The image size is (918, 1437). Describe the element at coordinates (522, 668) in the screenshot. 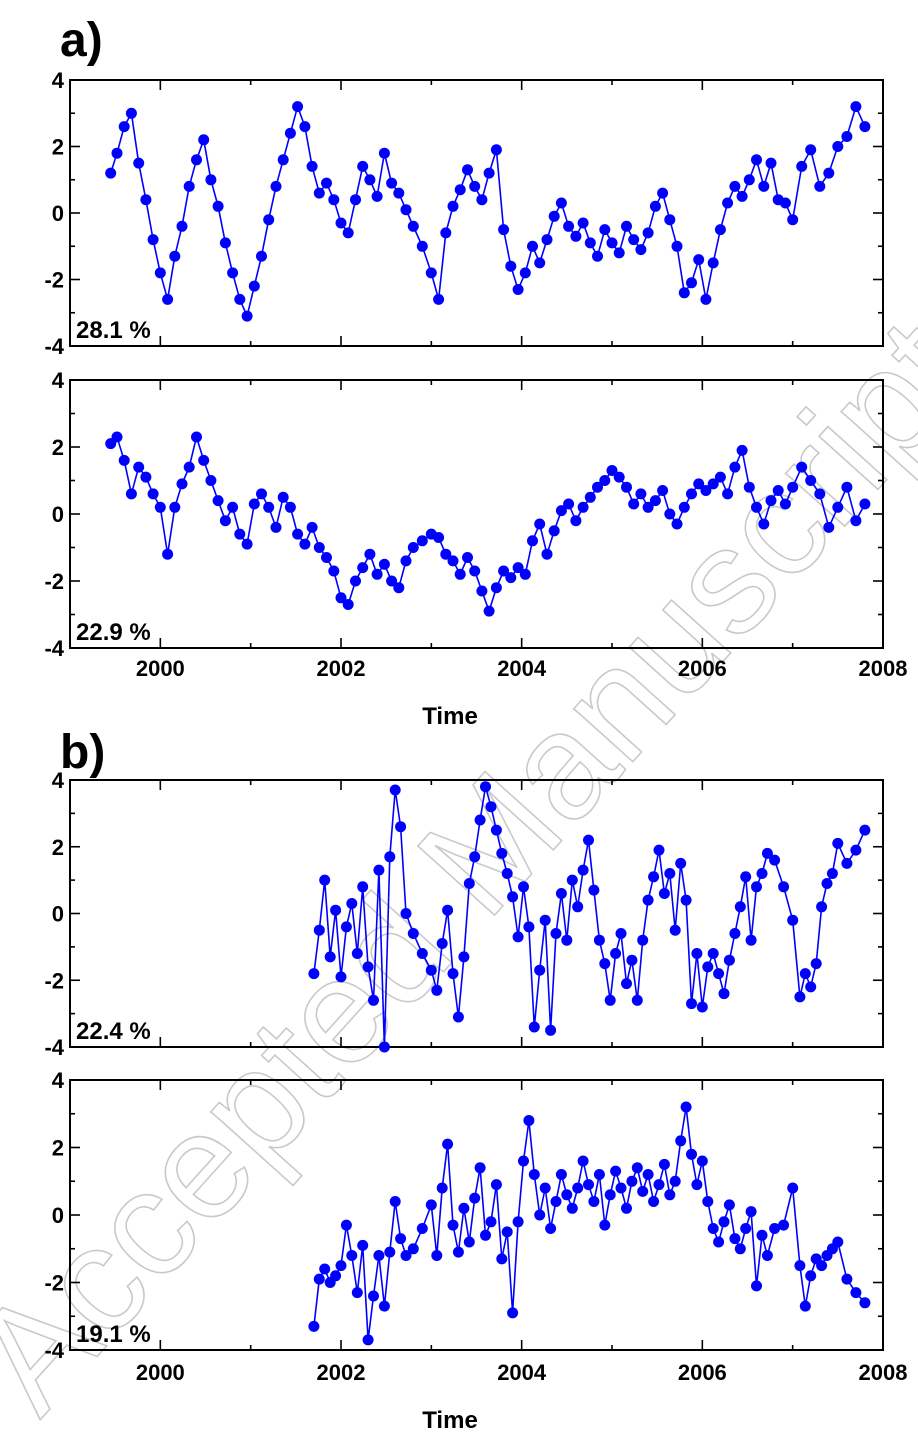

I see `x-tick-labels-a: 2000 2002 2004 2006 2008` at that location.